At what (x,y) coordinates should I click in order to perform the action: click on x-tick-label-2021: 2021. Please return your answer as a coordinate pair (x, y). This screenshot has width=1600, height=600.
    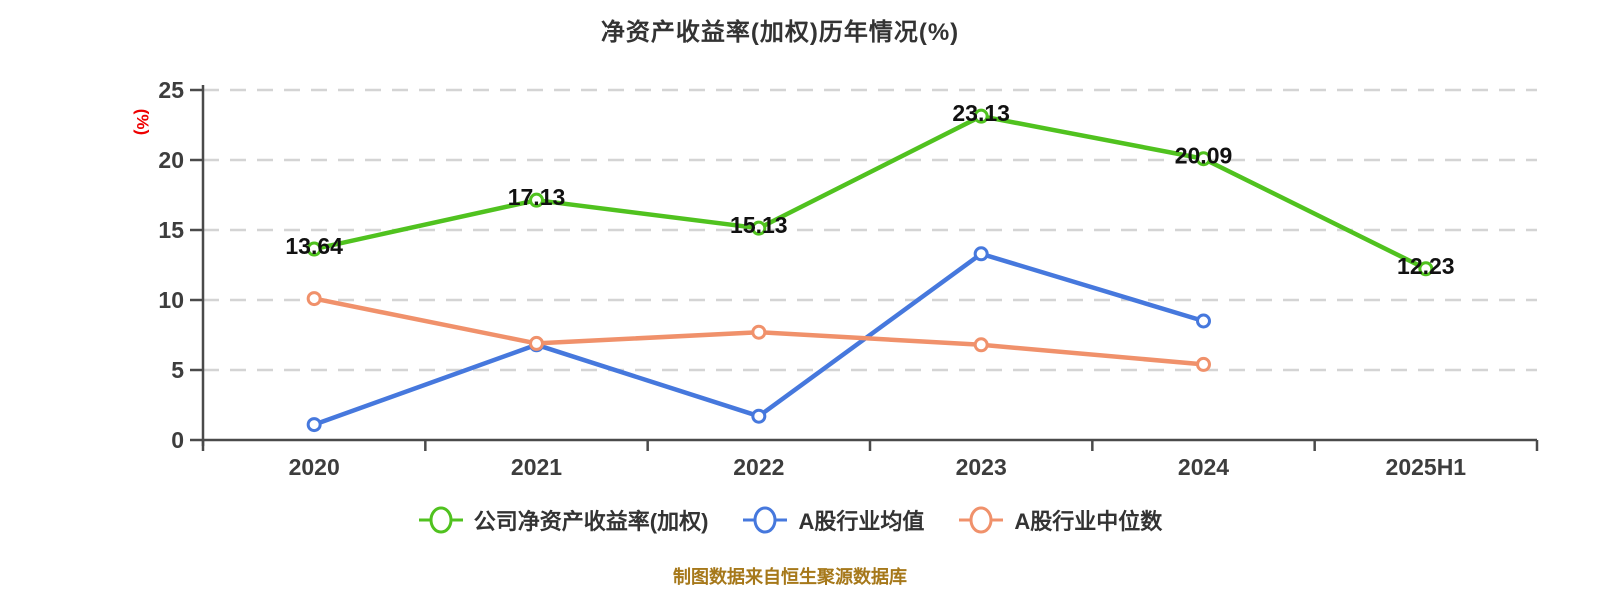
    Looking at the image, I should click on (536, 467).